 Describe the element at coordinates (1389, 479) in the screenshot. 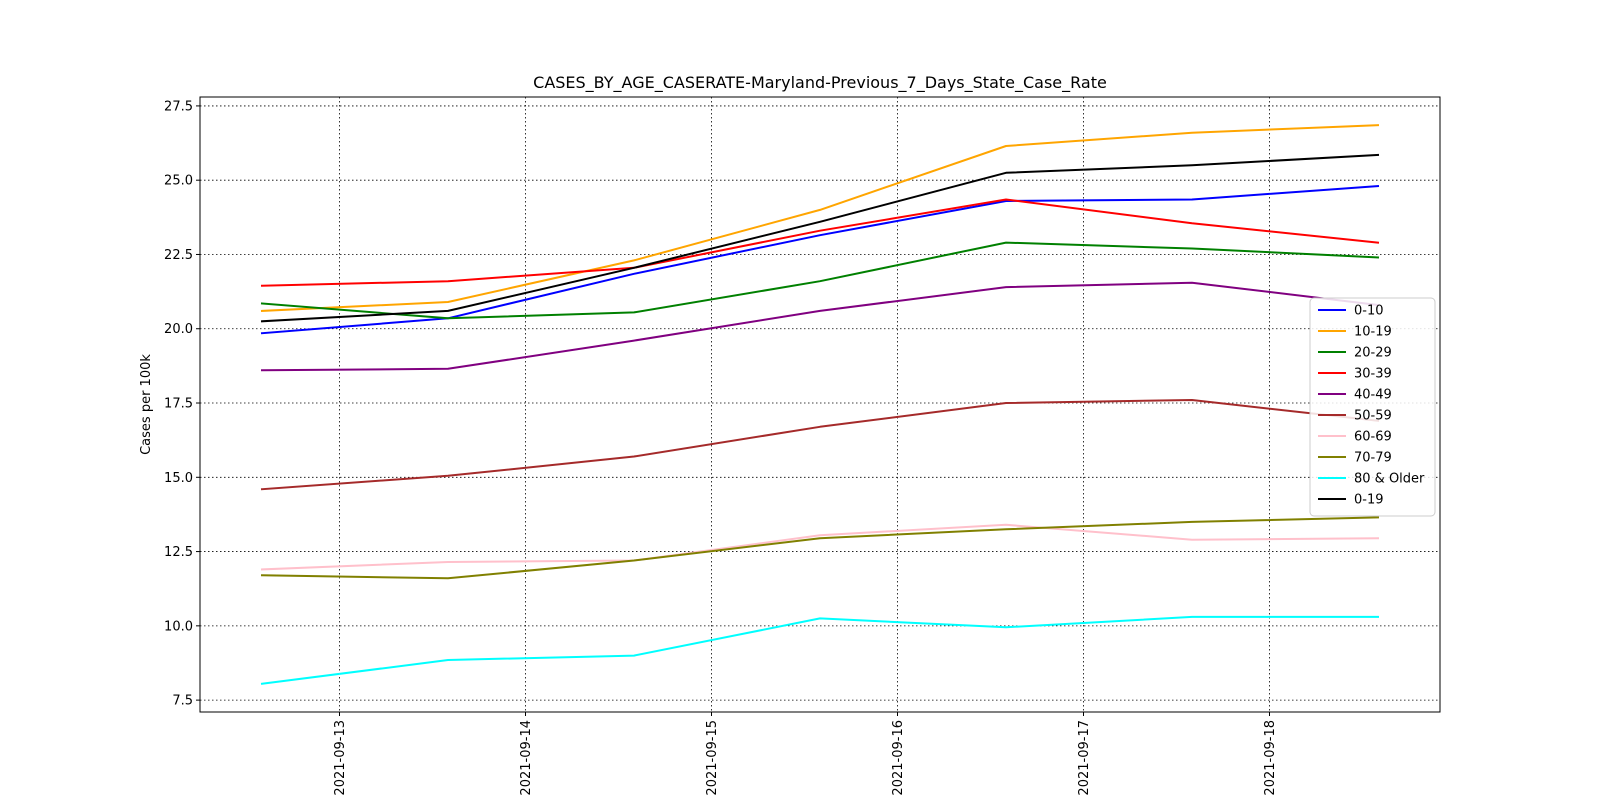

I see `legend-label: 80 & Older` at that location.